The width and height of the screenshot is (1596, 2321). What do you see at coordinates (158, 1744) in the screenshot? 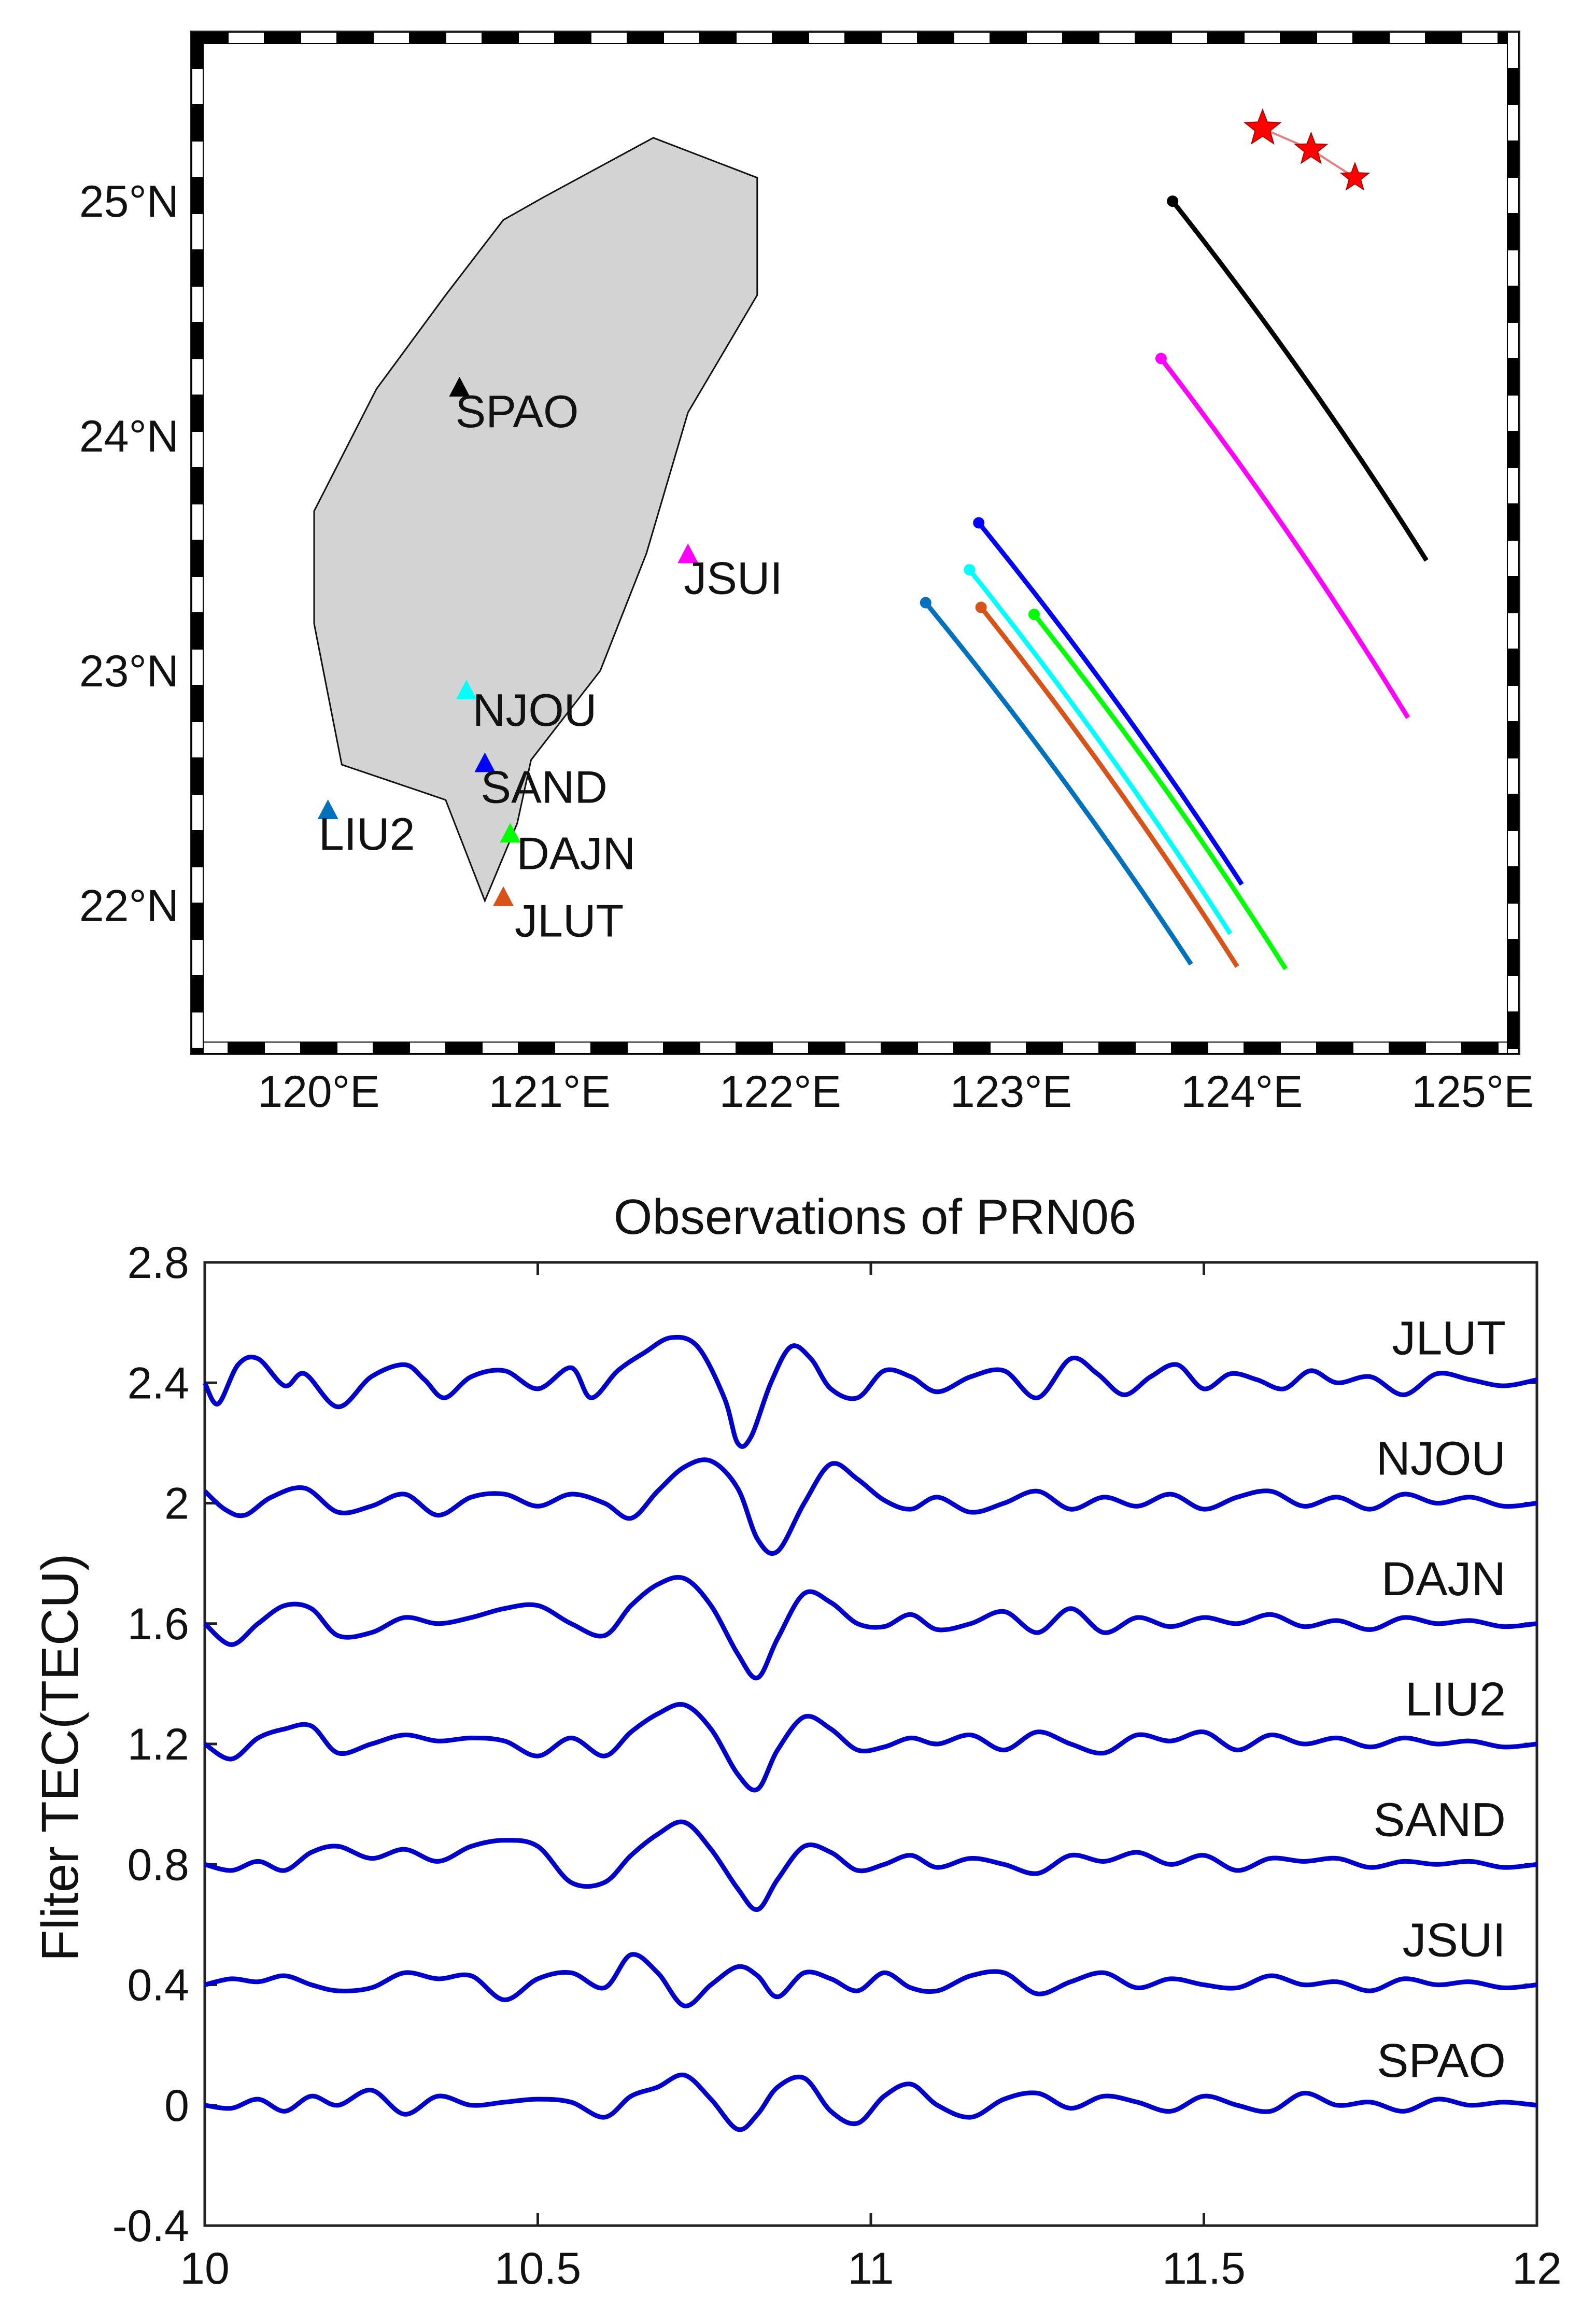
I see `y-tick-label: 1.2` at bounding box center [158, 1744].